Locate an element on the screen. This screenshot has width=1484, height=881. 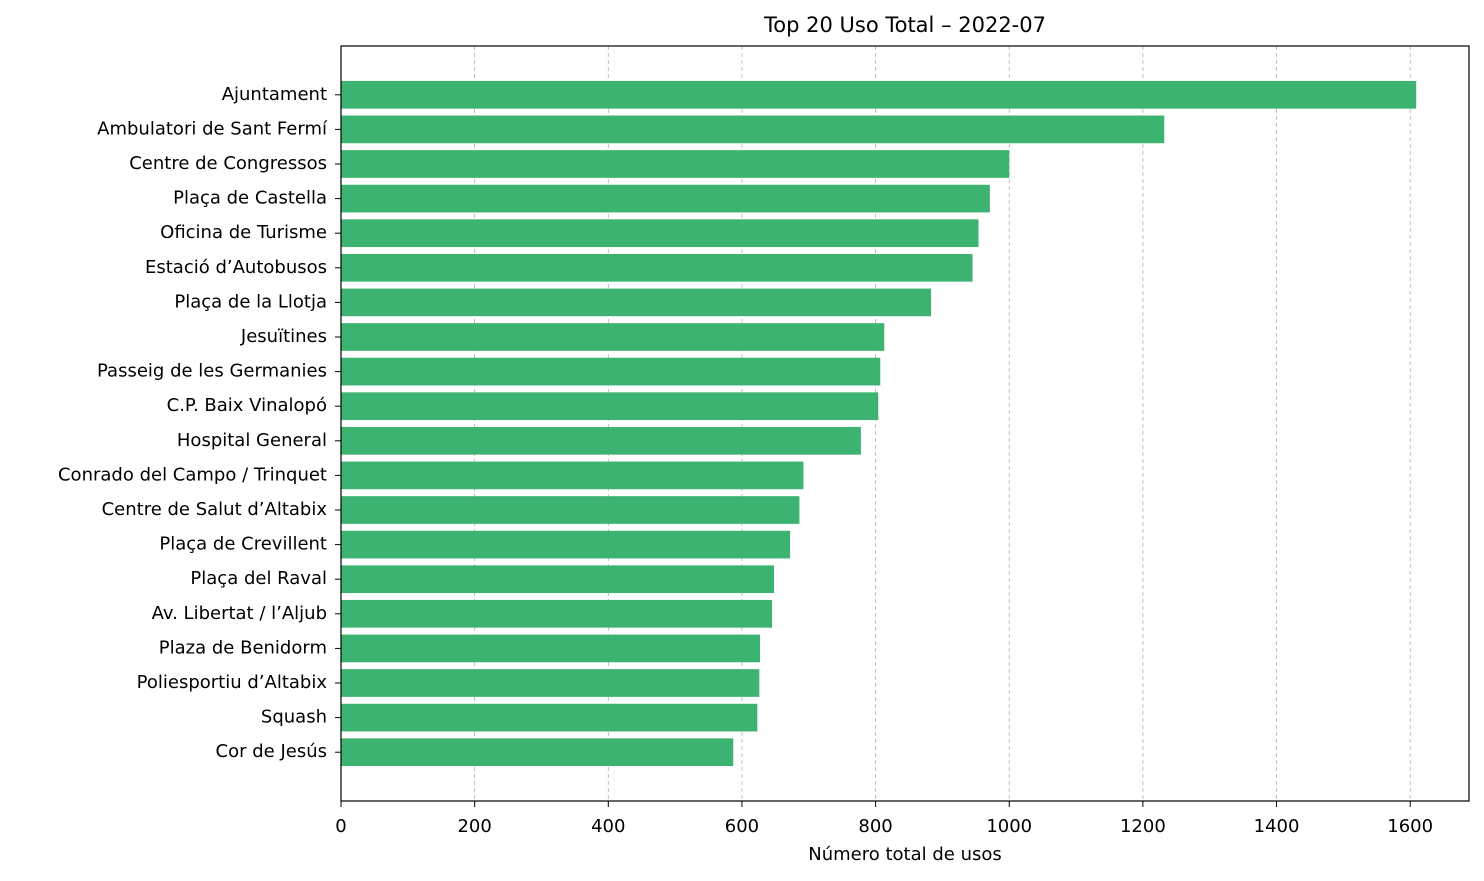
x-tick-label: 1400 is located at coordinates (1277, 826).